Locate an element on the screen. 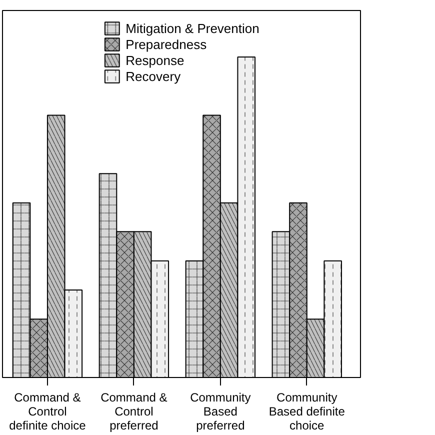  legend-label: Response is located at coordinates (155, 60).